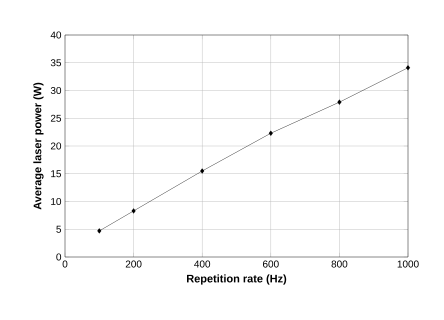 Image resolution: width=444 pixels, height=320 pixels. I want to click on x-axis-title: Repetition rate (Hz), so click(236, 279).